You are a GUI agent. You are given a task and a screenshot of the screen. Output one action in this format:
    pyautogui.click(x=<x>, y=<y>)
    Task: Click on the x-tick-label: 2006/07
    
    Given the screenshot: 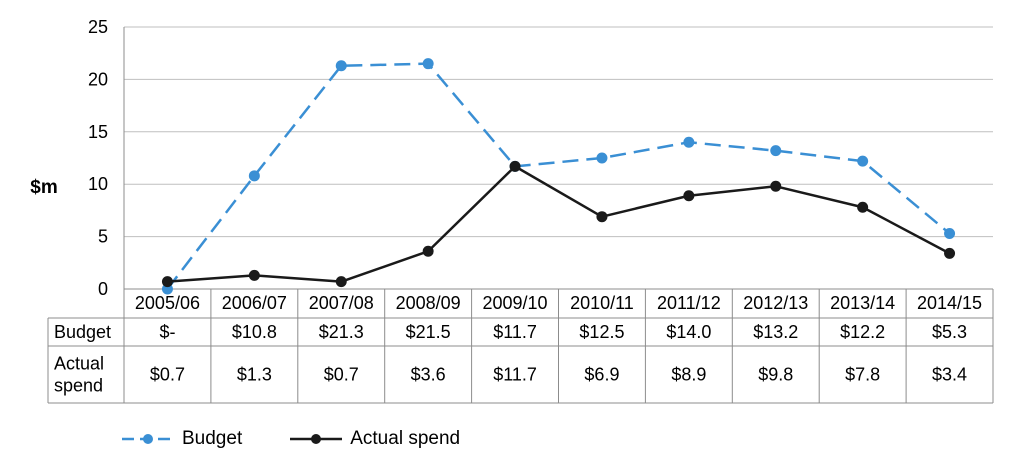 What is the action you would take?
    pyautogui.click(x=254, y=303)
    